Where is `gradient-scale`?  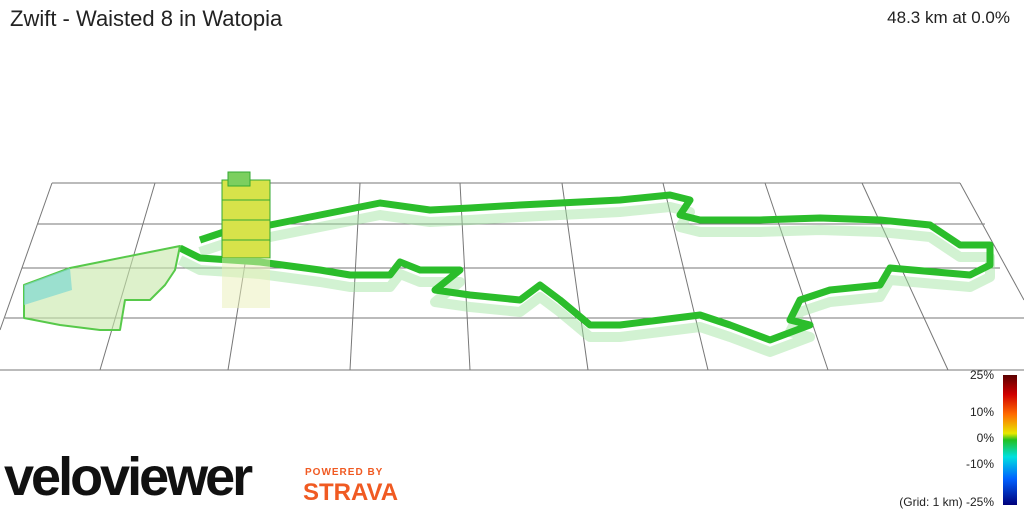 gradient-scale is located at coordinates (1010, 440).